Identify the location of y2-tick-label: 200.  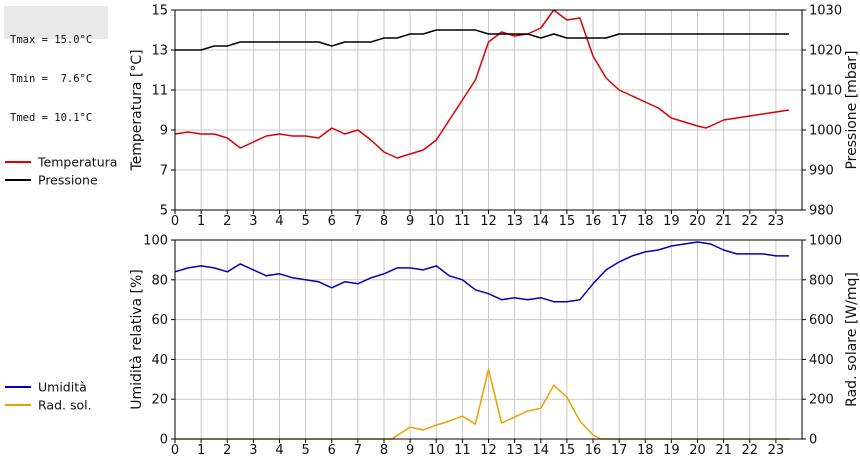
(821, 400).